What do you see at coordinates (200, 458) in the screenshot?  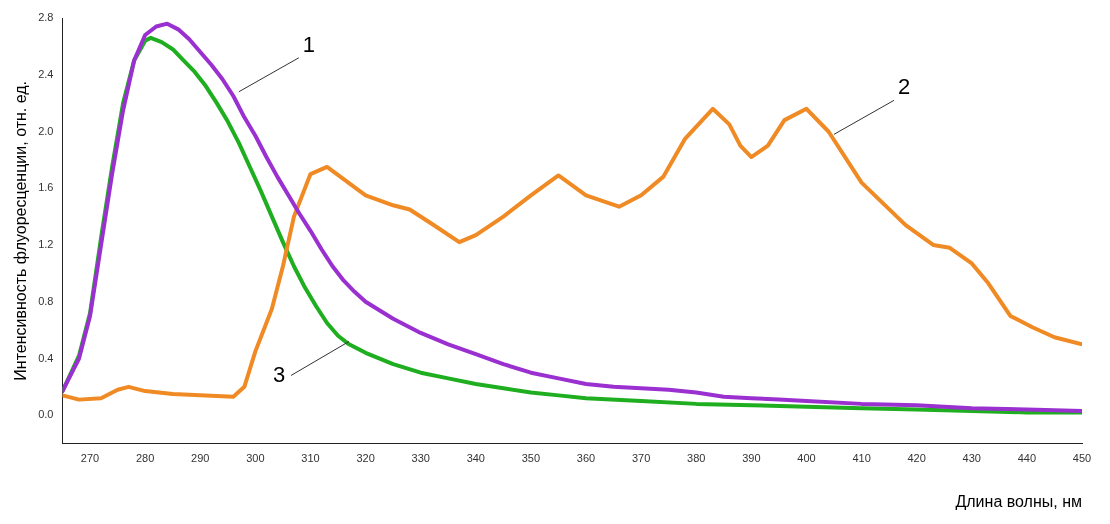 I see `x-tick-label: 290` at bounding box center [200, 458].